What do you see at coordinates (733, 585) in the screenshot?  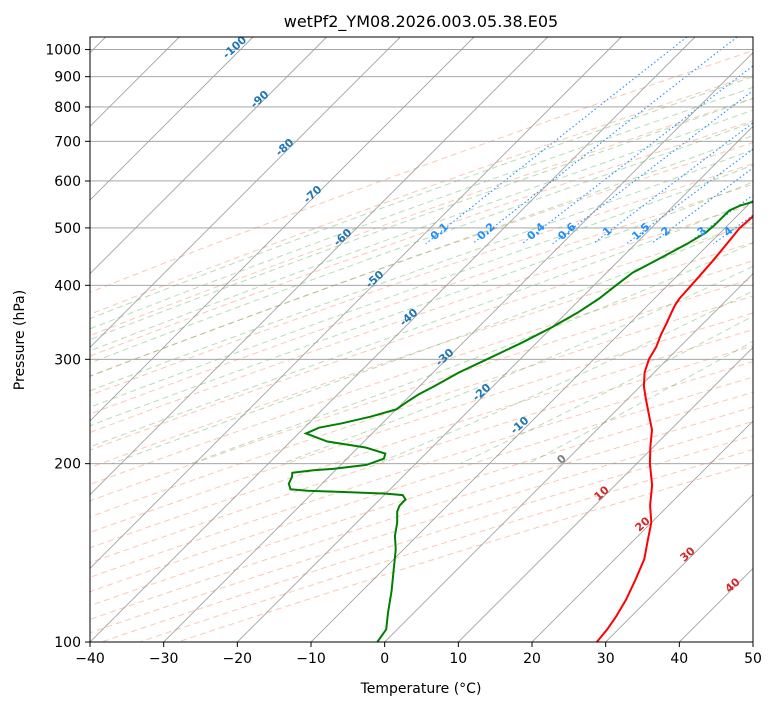 I see `moist-adiabat-label: 40` at bounding box center [733, 585].